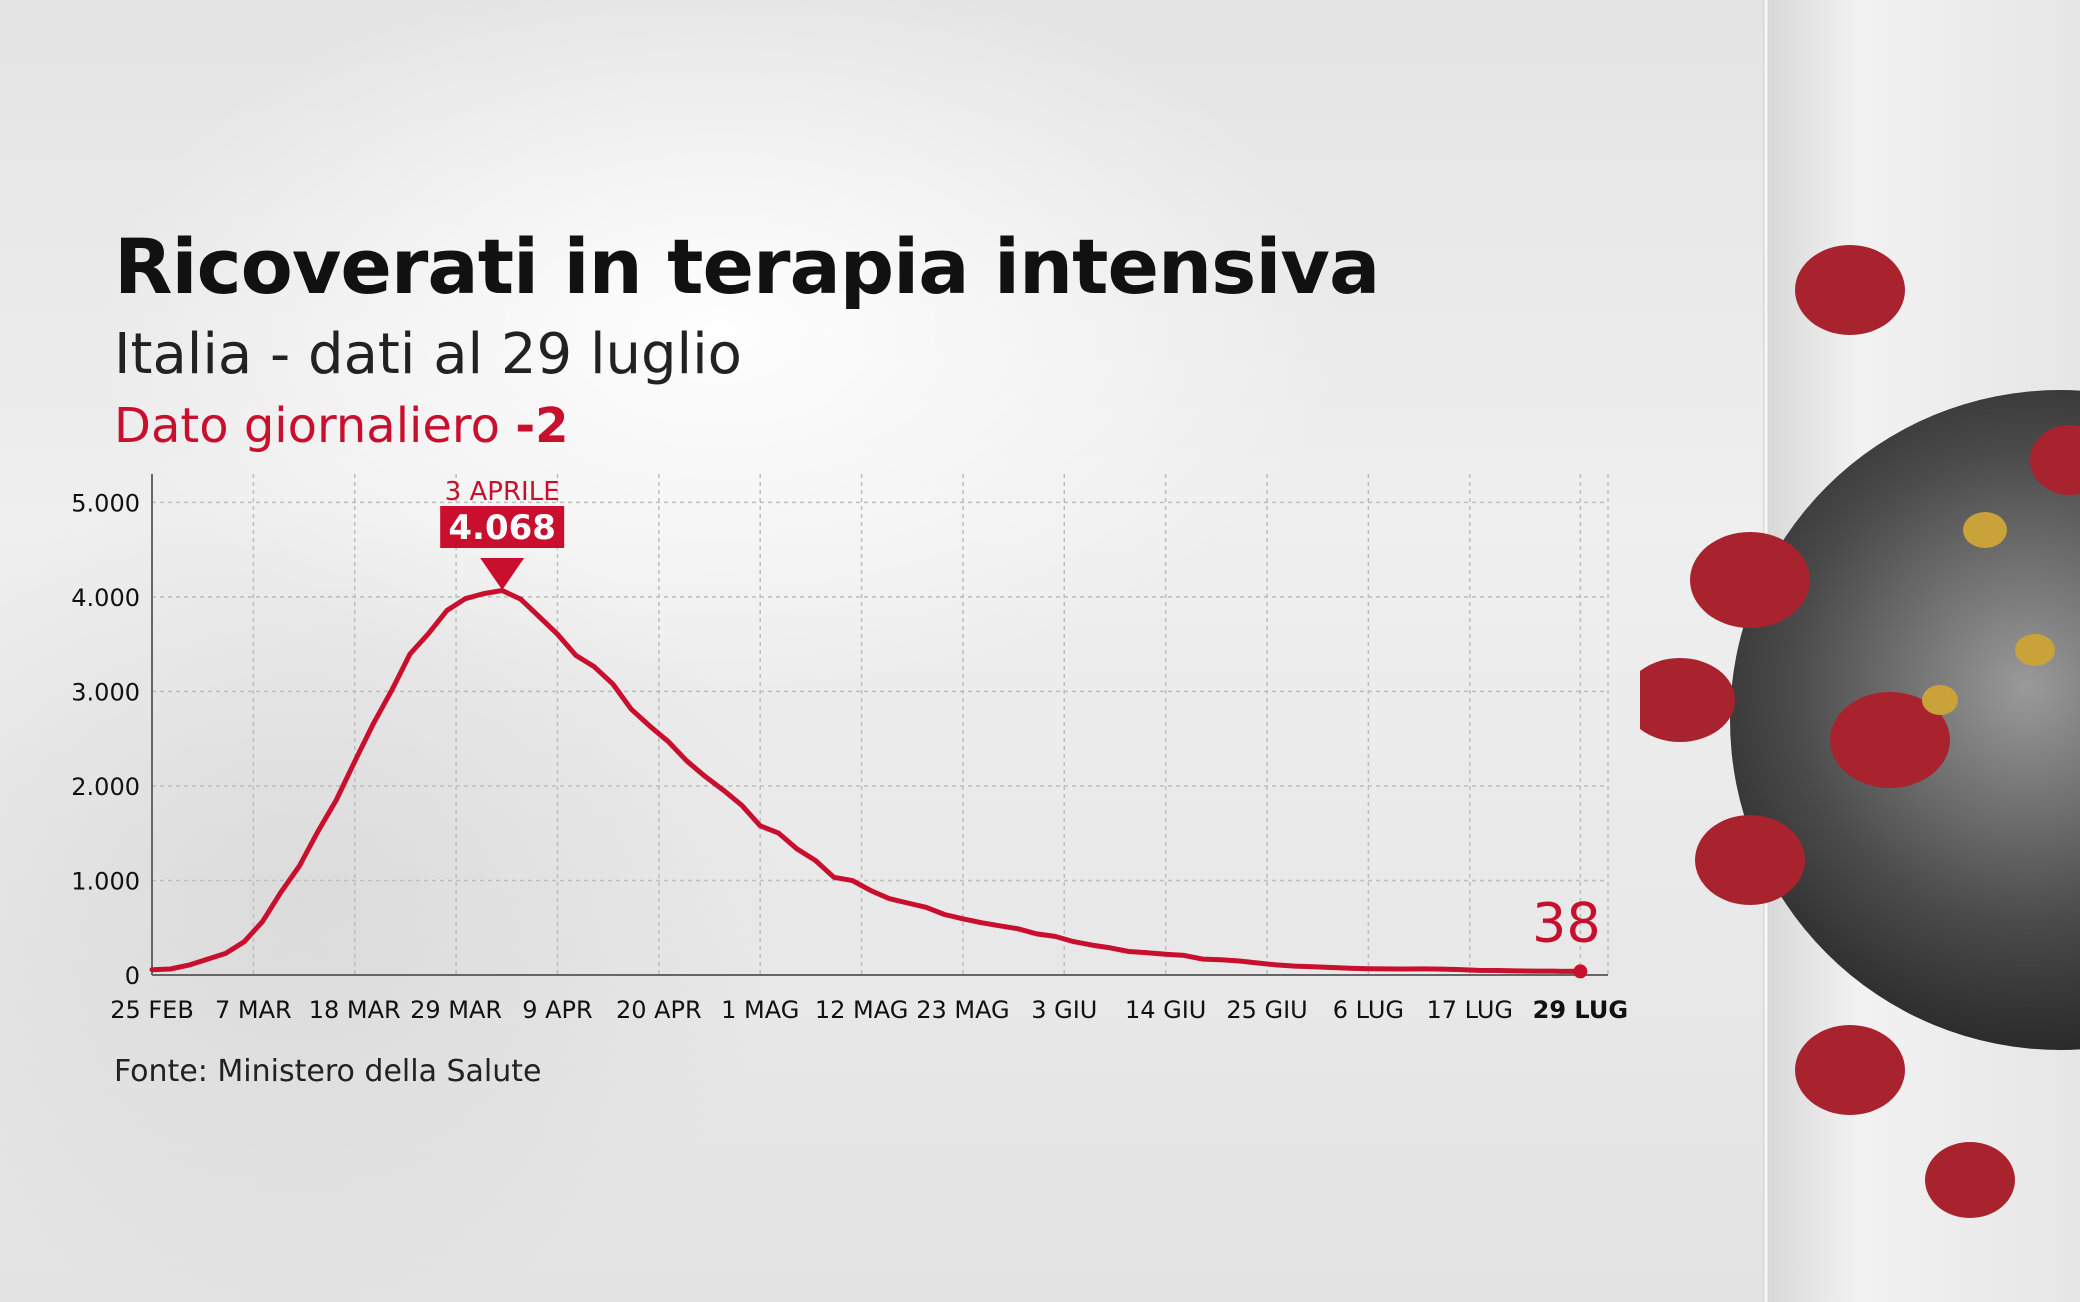  What do you see at coordinates (1368, 1010) in the screenshot?
I see `x-tick-label: 6 LUG` at bounding box center [1368, 1010].